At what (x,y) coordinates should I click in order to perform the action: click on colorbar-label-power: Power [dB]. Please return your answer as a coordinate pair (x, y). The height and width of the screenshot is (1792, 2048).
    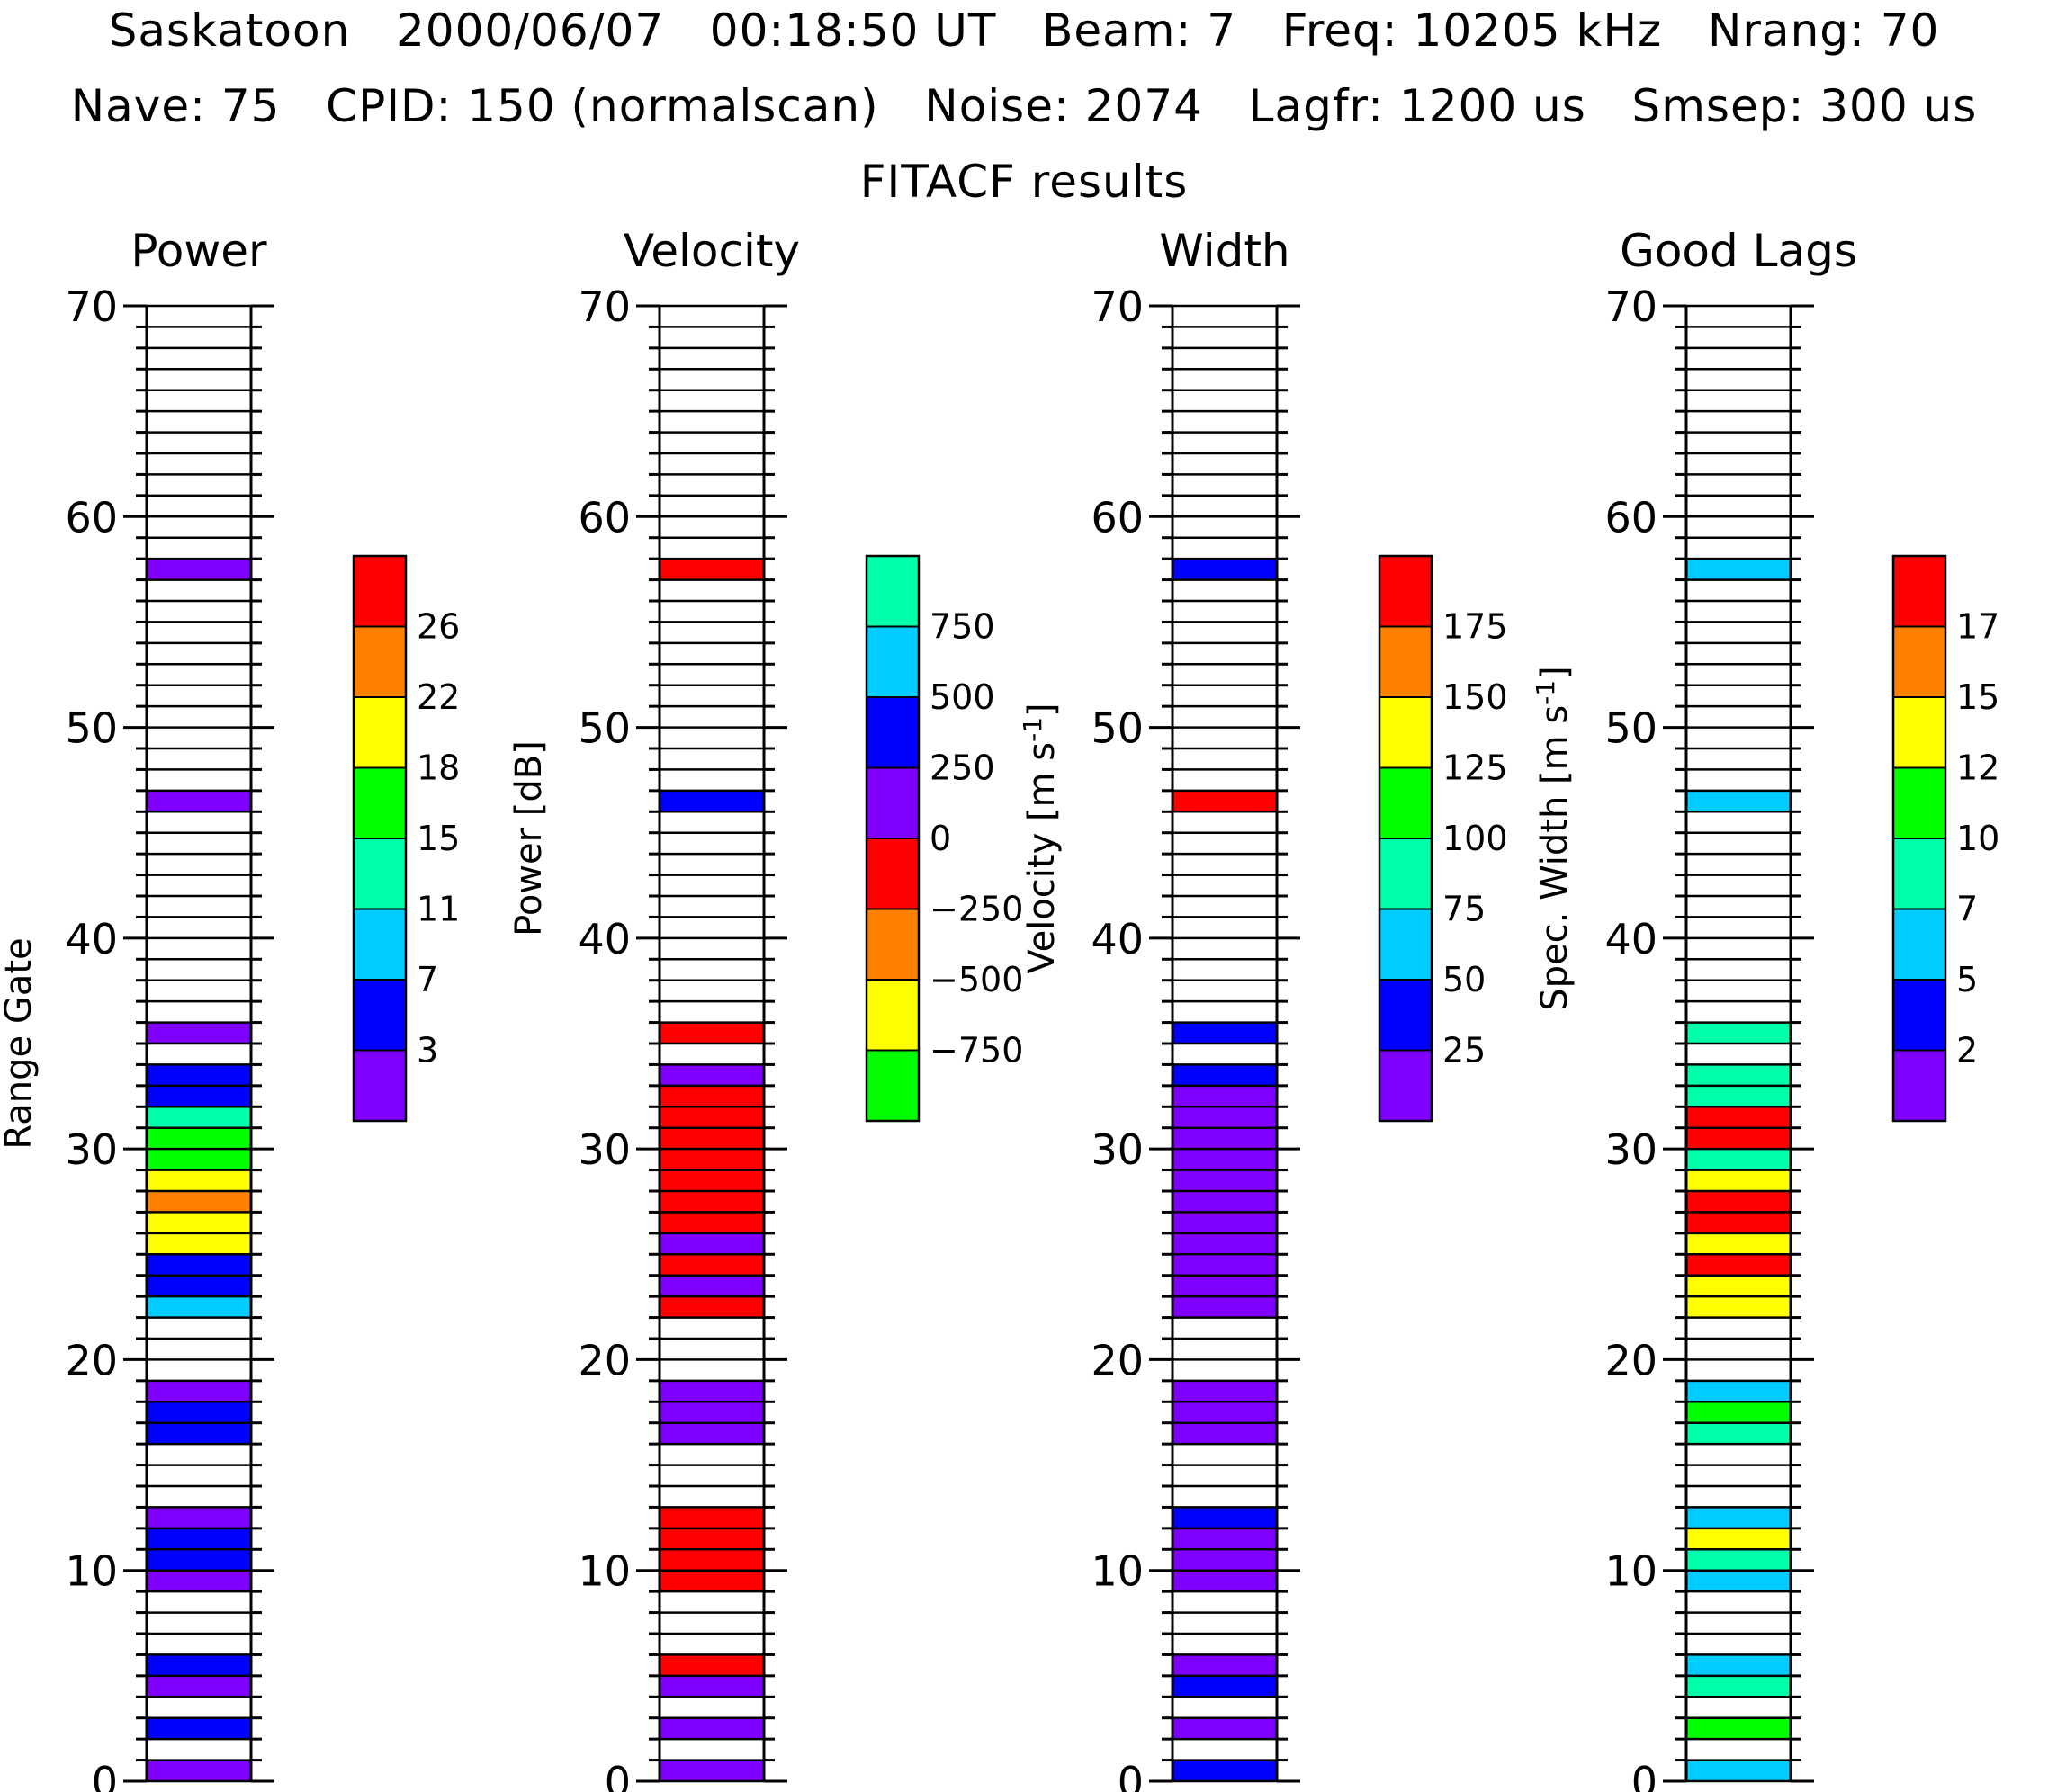
    Looking at the image, I should click on (529, 838).